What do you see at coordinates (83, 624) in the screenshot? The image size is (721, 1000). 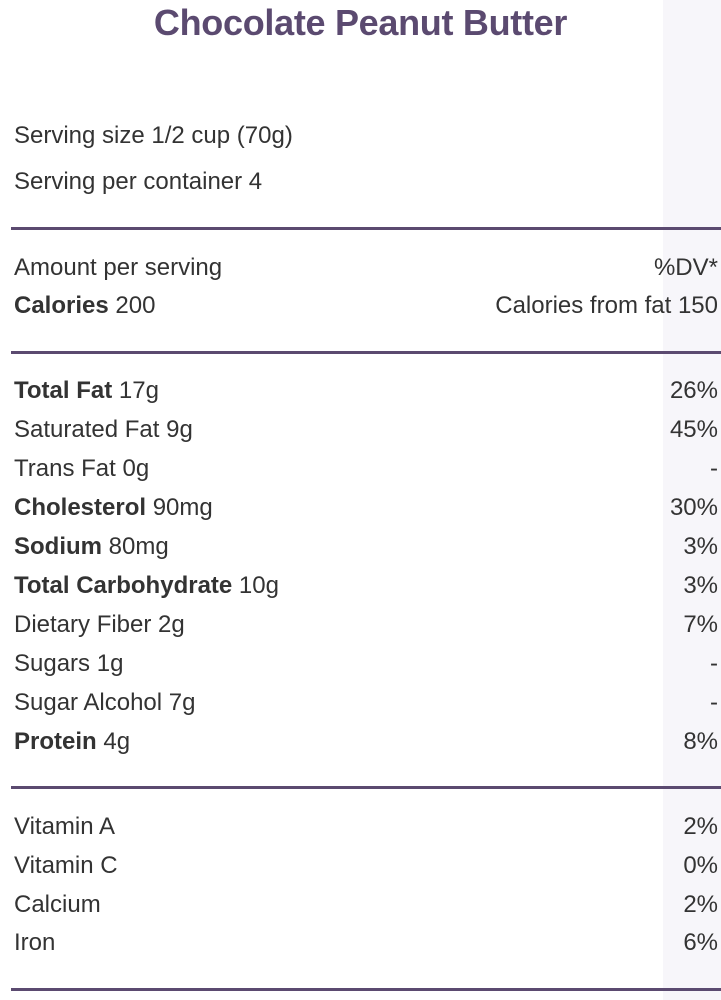 I see `nutrient-name: Dietary Fiber` at bounding box center [83, 624].